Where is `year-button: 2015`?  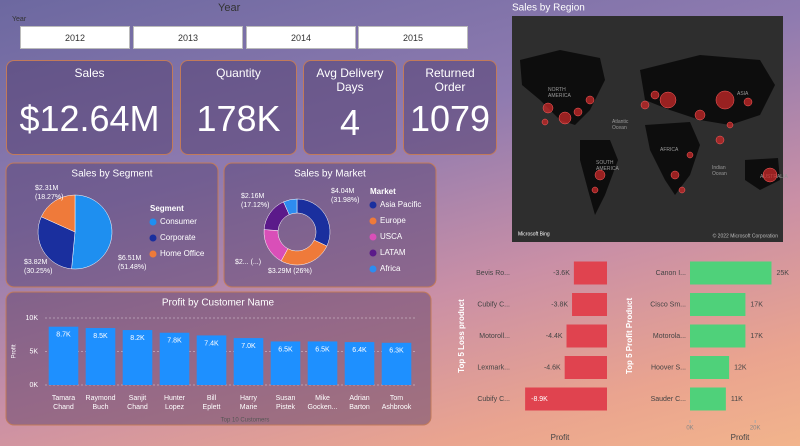
year-button: 2015 is located at coordinates (413, 37).